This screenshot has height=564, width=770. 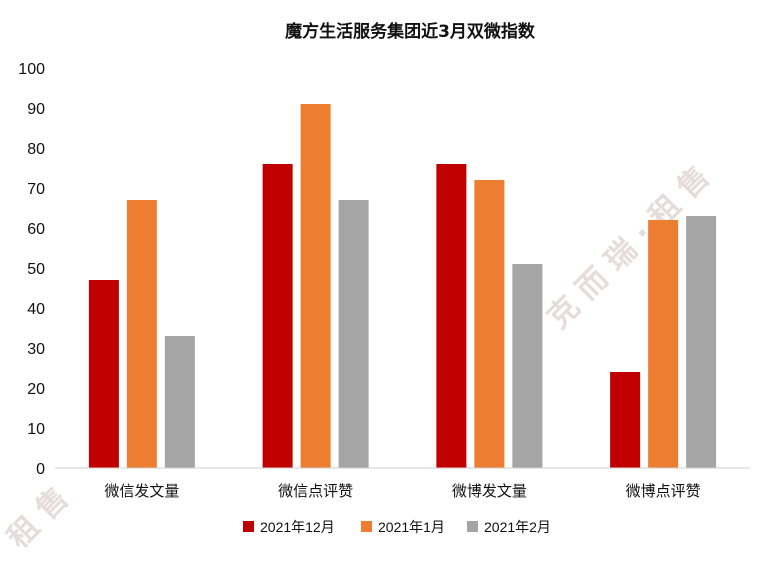 What do you see at coordinates (36, 109) in the screenshot?
I see `y-tick-label: 90` at bounding box center [36, 109].